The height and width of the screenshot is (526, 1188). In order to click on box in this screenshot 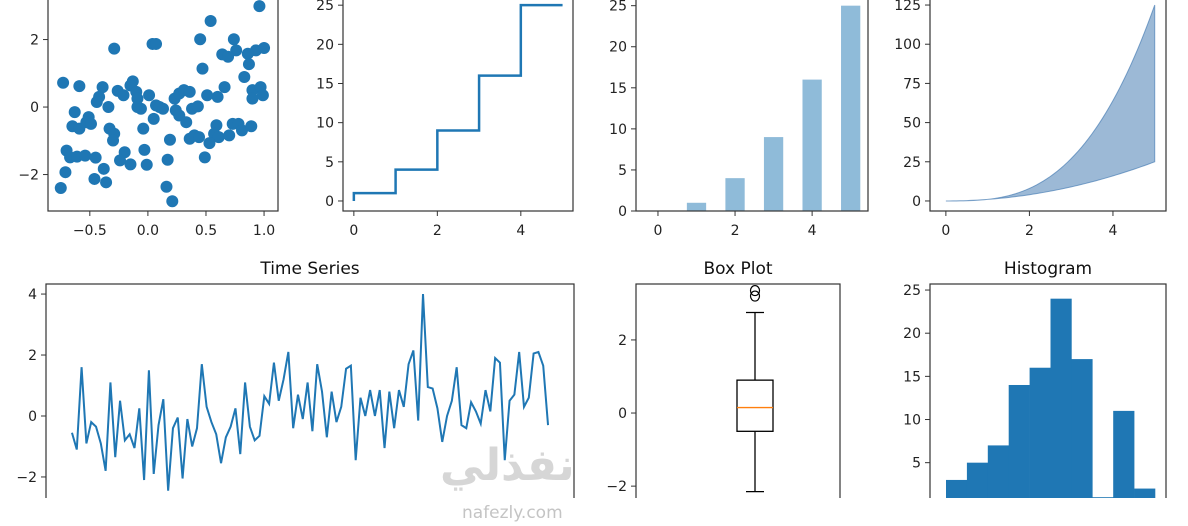, I will do `click(755, 405)`.